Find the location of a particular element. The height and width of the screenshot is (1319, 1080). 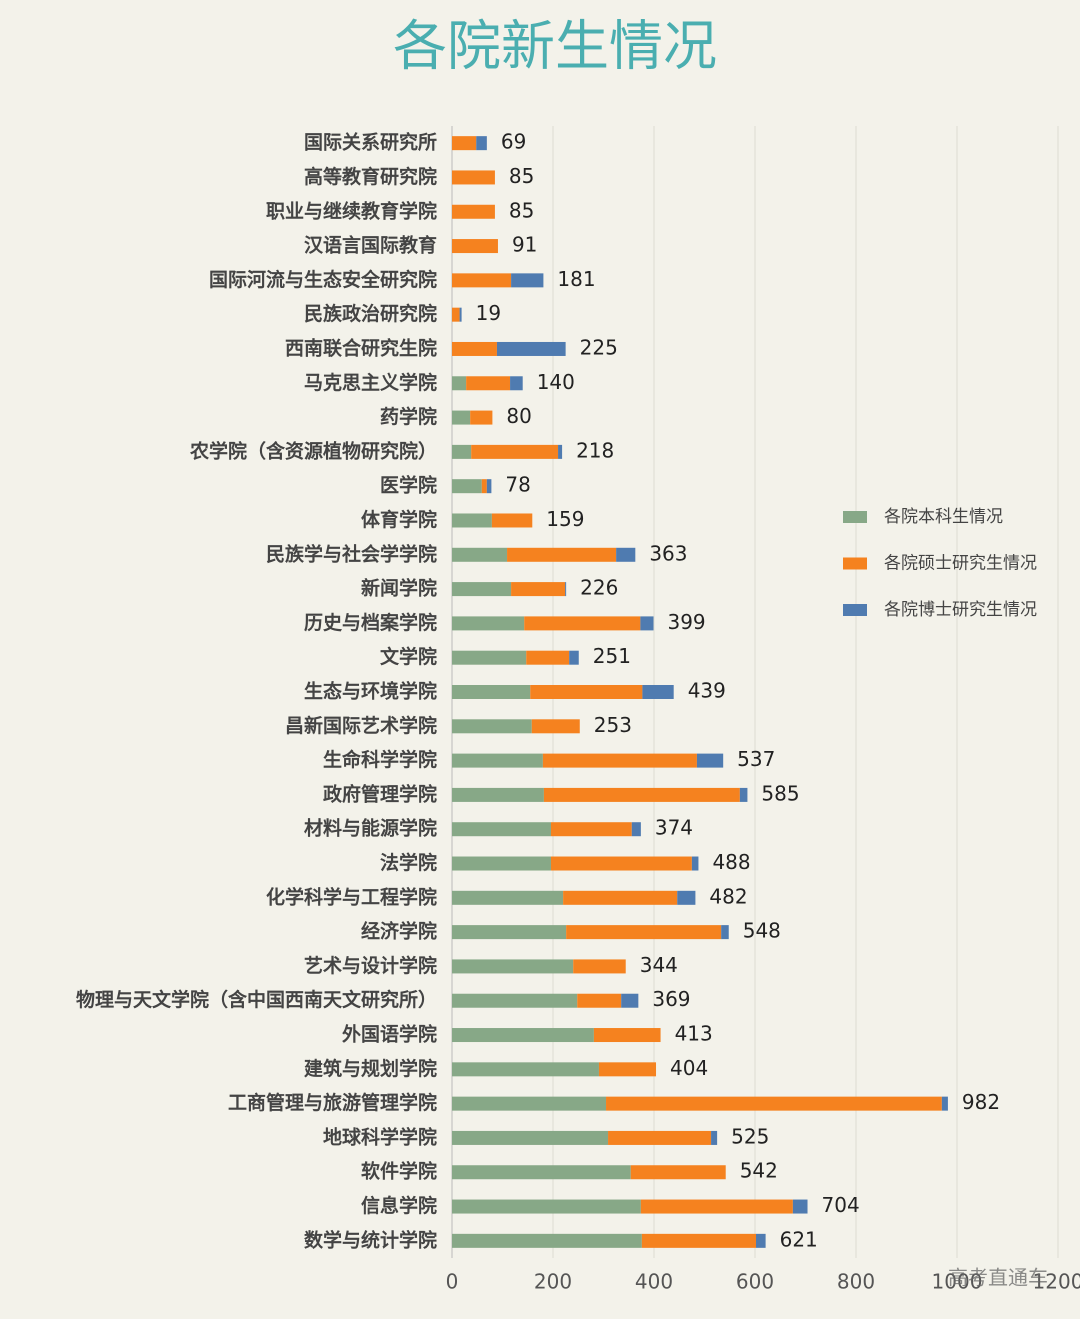

x-tick-label: 1000 is located at coordinates (957, 1282).